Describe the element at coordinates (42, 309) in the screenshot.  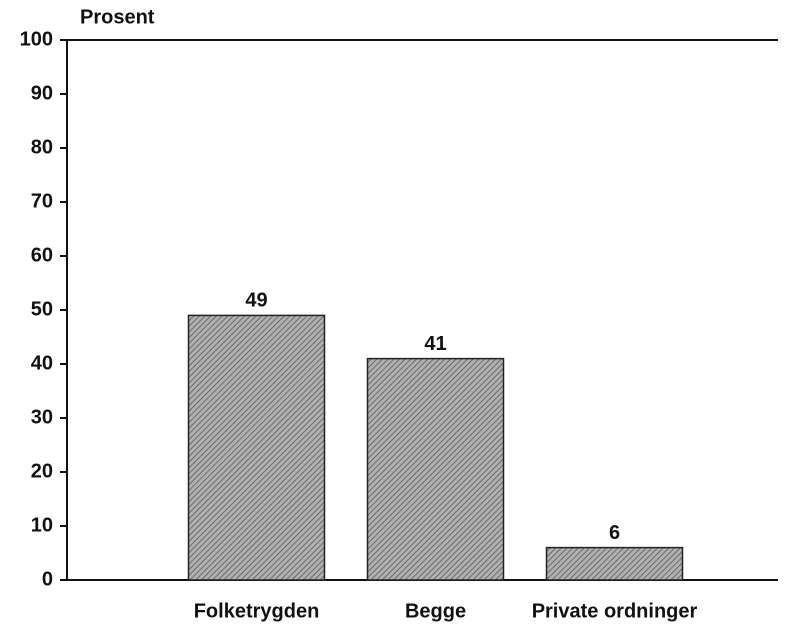
I see `y-tick-label: 50` at that location.